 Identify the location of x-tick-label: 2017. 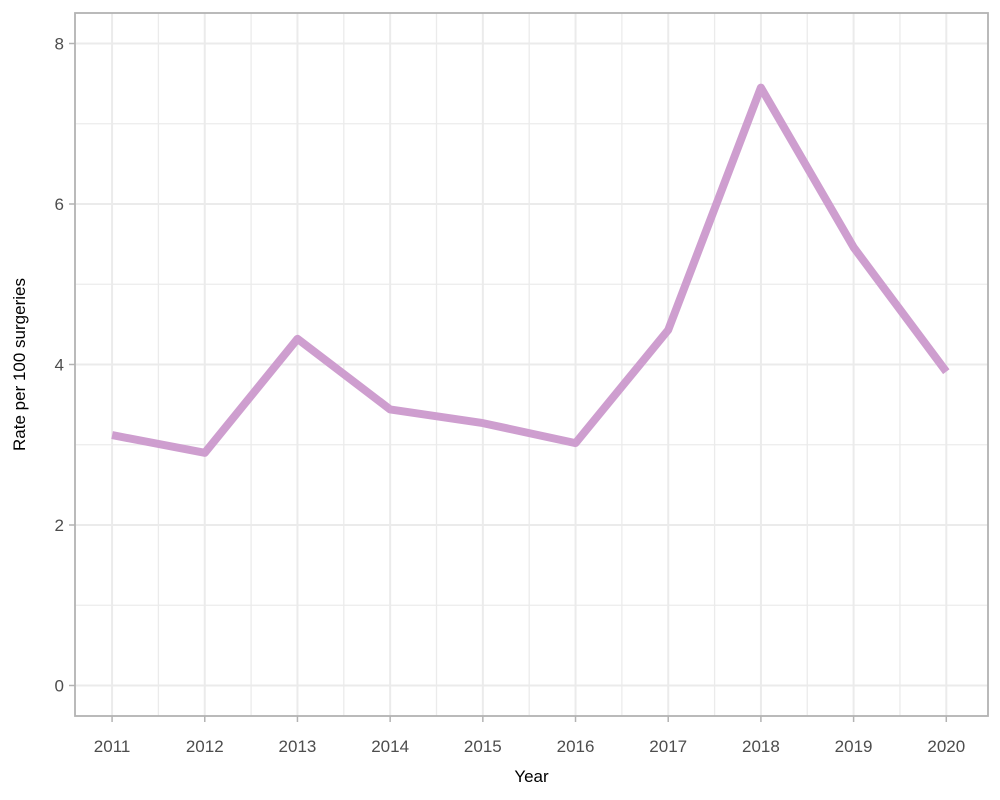
(668, 746).